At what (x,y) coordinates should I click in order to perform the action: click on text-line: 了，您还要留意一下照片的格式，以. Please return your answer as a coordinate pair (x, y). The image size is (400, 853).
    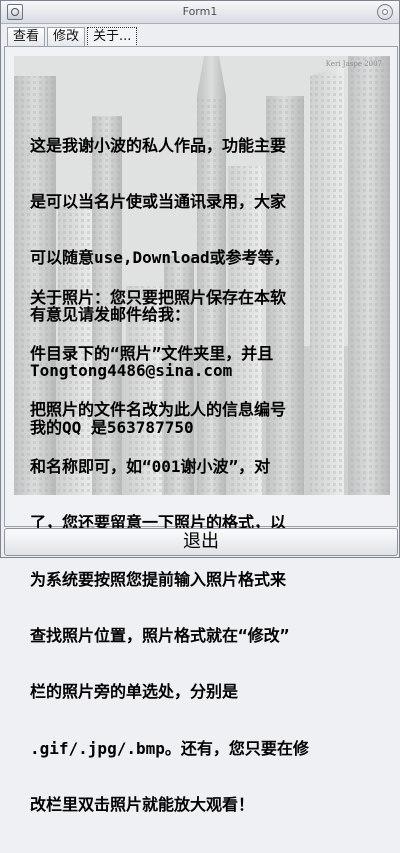
    Looking at the image, I should click on (158, 523).